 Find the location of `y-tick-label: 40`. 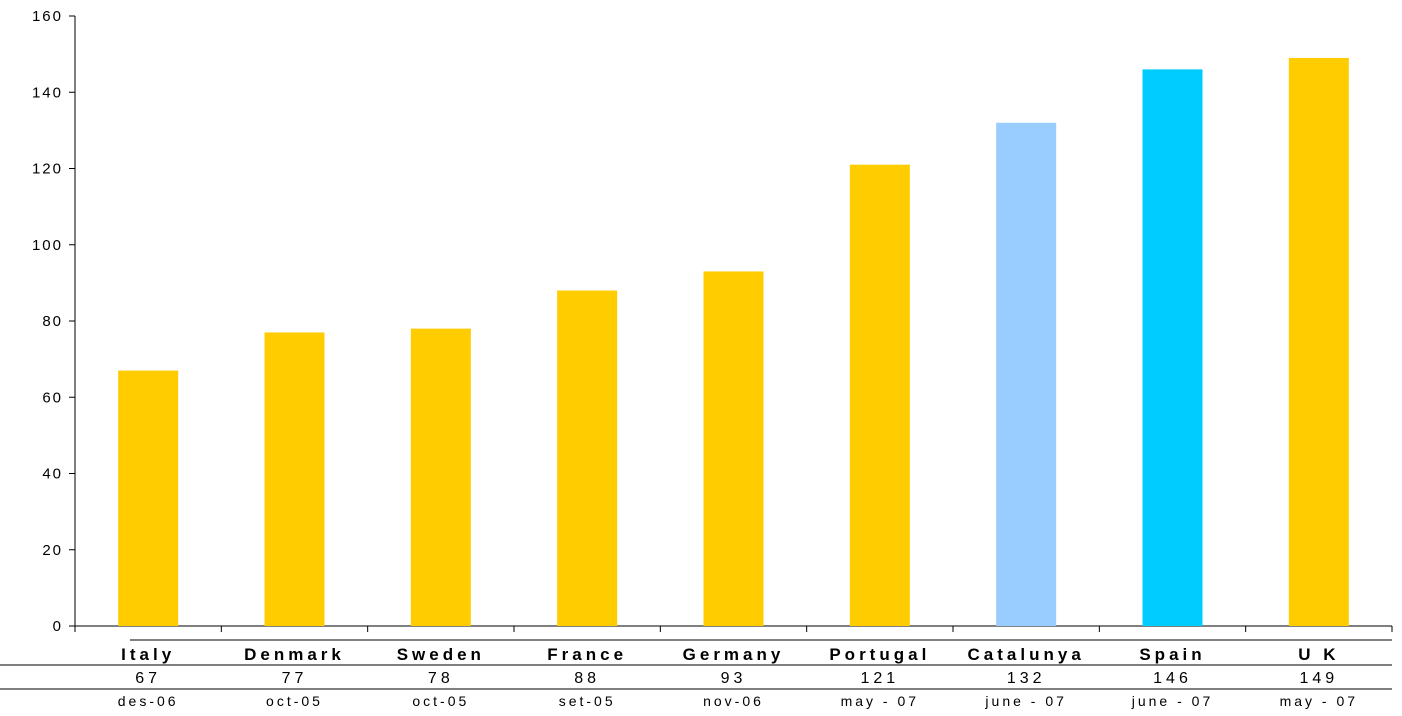

y-tick-label: 40 is located at coordinates (52, 474).